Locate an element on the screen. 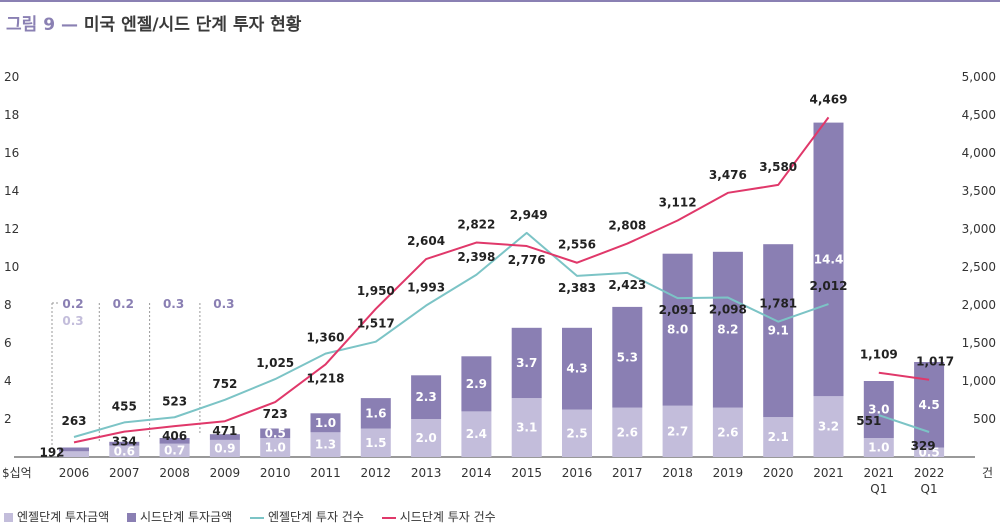 This screenshot has width=1000, height=527. x-tick-label: 2007 is located at coordinates (124, 473).